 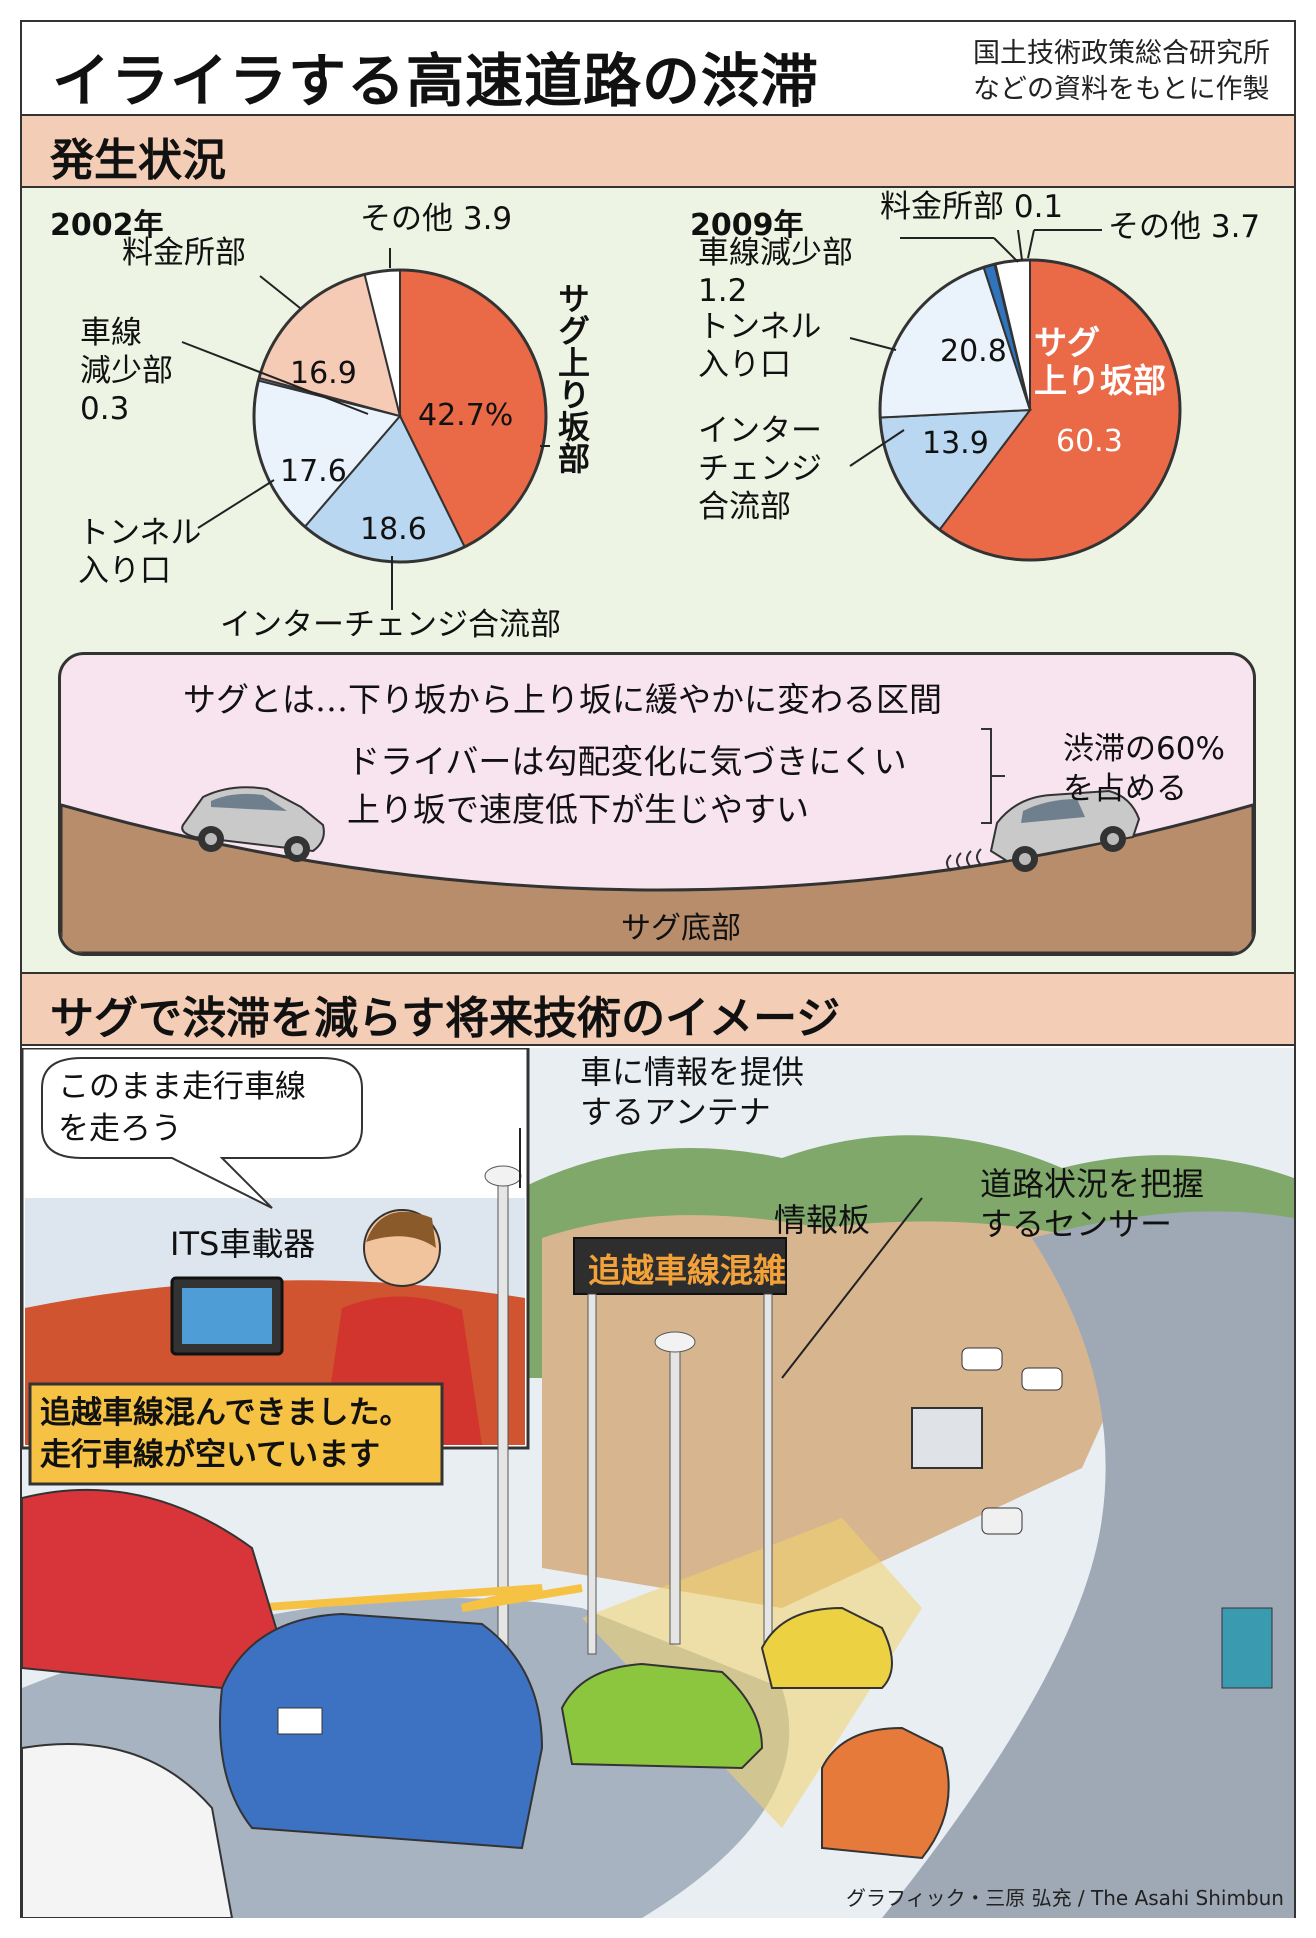 I want to click on pie-2002-toll-leader, so click(x=280, y=292).